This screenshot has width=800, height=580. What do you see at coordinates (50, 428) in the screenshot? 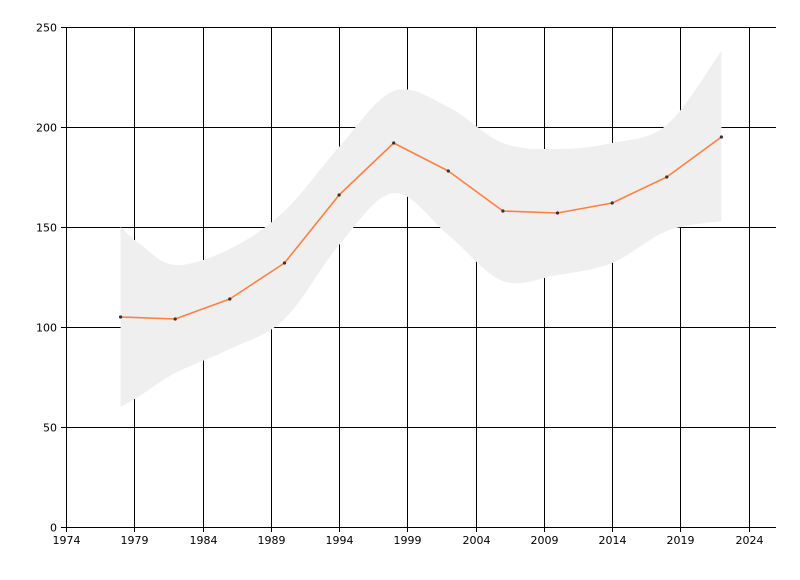
I see `y-tick-label: 50` at bounding box center [50, 428].